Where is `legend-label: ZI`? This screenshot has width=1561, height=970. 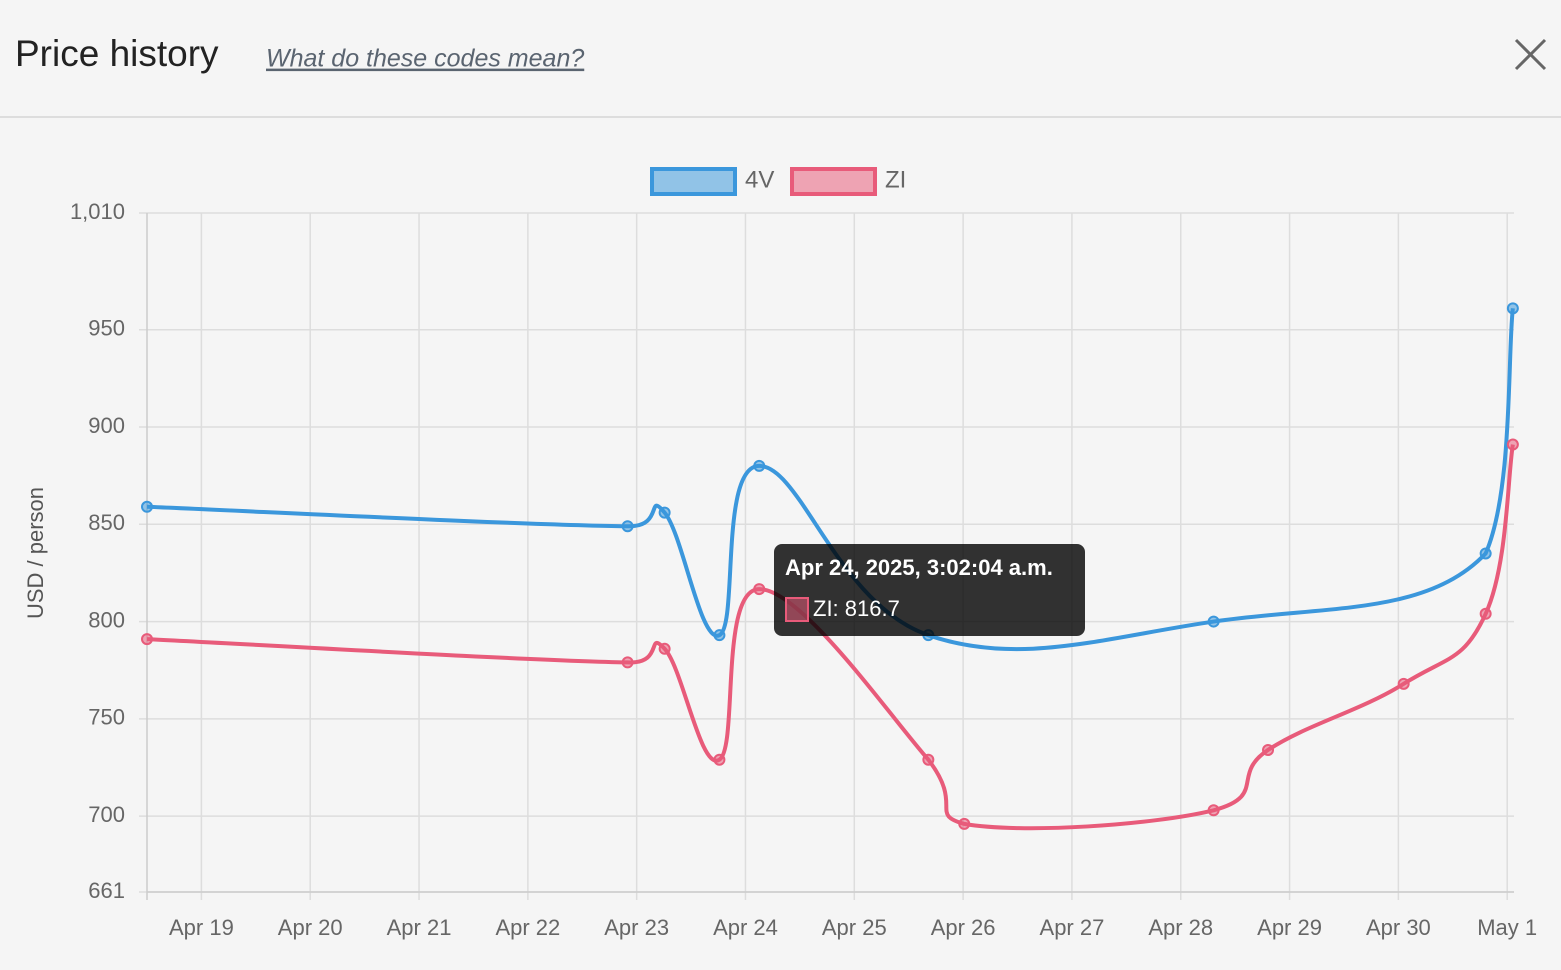
legend-label: ZI is located at coordinates (895, 179).